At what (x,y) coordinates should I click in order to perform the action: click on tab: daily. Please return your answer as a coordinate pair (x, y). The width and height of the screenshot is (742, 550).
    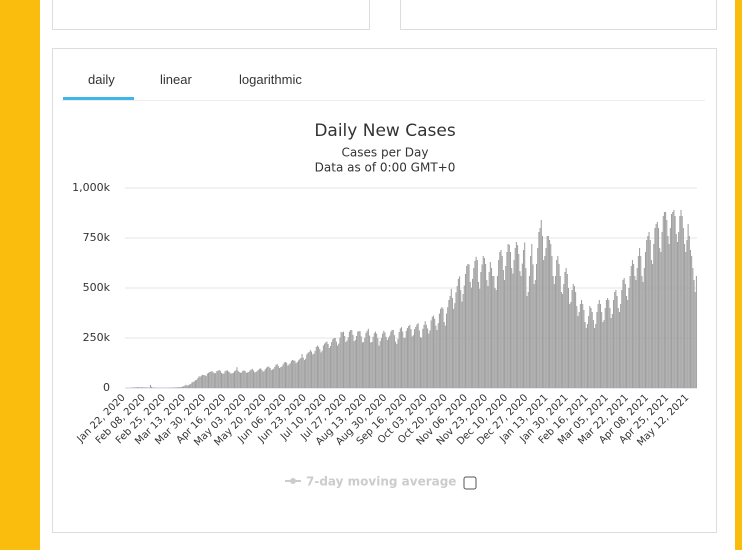
    Looking at the image, I should click on (101, 79).